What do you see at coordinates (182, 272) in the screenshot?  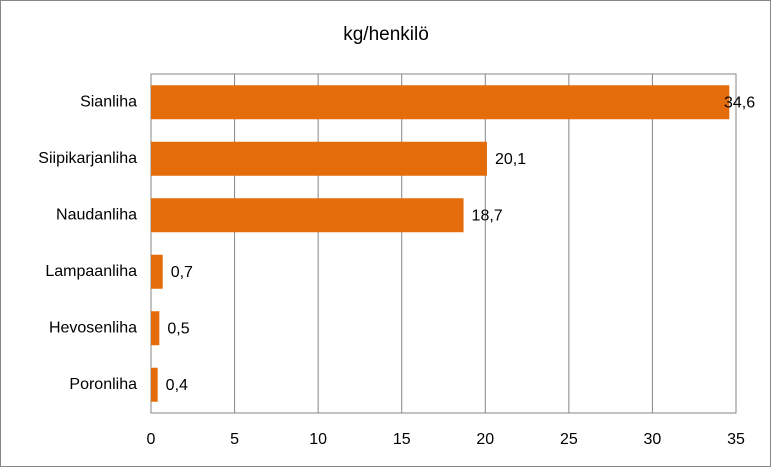 I see `value-label: 0,7` at bounding box center [182, 272].